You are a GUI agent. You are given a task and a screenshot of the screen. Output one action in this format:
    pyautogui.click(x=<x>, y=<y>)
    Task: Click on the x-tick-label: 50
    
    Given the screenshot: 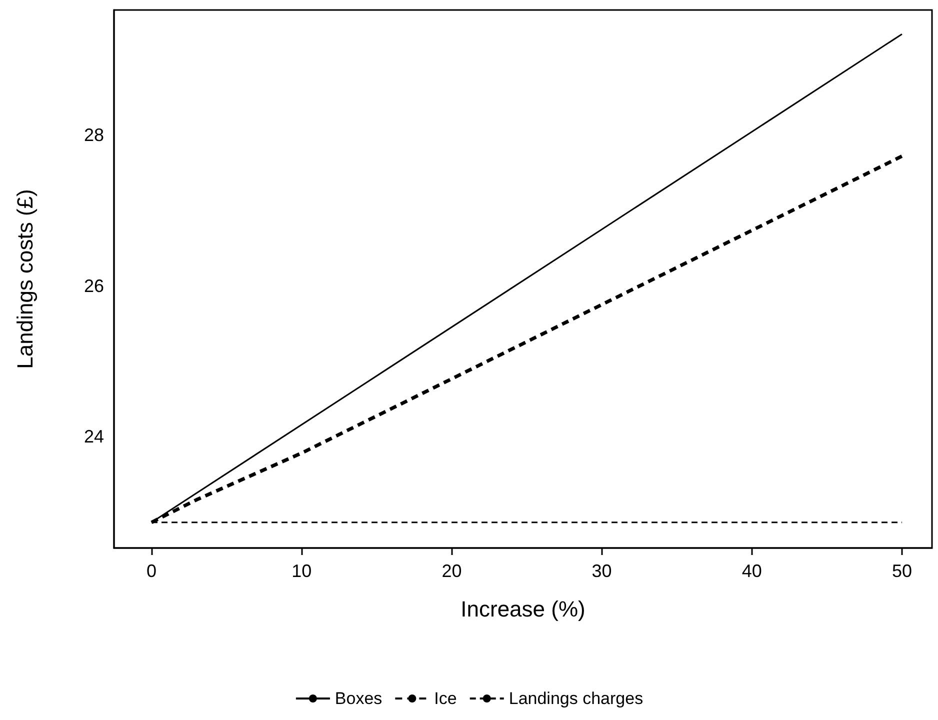 What is the action you would take?
    pyautogui.click(x=902, y=571)
    